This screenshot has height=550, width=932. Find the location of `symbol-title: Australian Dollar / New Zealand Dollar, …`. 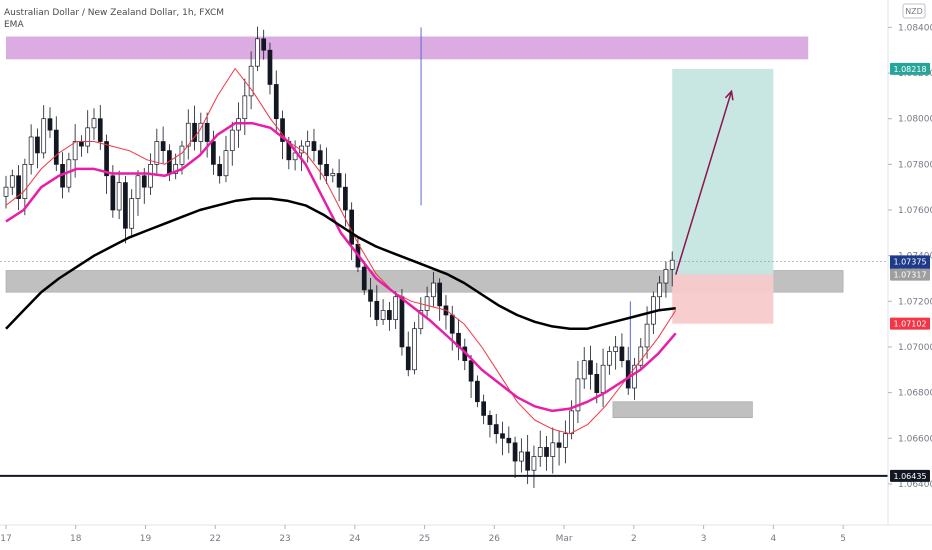

symbol-title: Australian Dollar / New Zealand Dollar, … is located at coordinates (114, 13).